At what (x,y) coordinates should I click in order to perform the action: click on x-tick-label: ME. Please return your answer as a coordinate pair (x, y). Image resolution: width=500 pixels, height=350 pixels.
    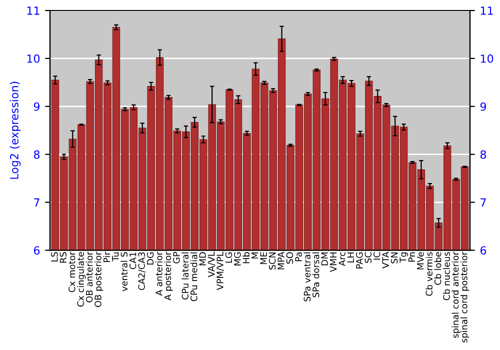
    Looking at the image, I should click on (263, 258).